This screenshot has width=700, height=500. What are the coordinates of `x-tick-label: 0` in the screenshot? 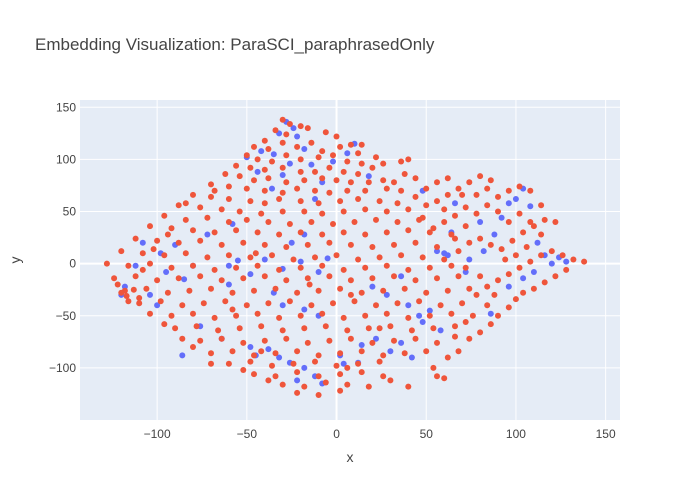 It's located at (336, 434).